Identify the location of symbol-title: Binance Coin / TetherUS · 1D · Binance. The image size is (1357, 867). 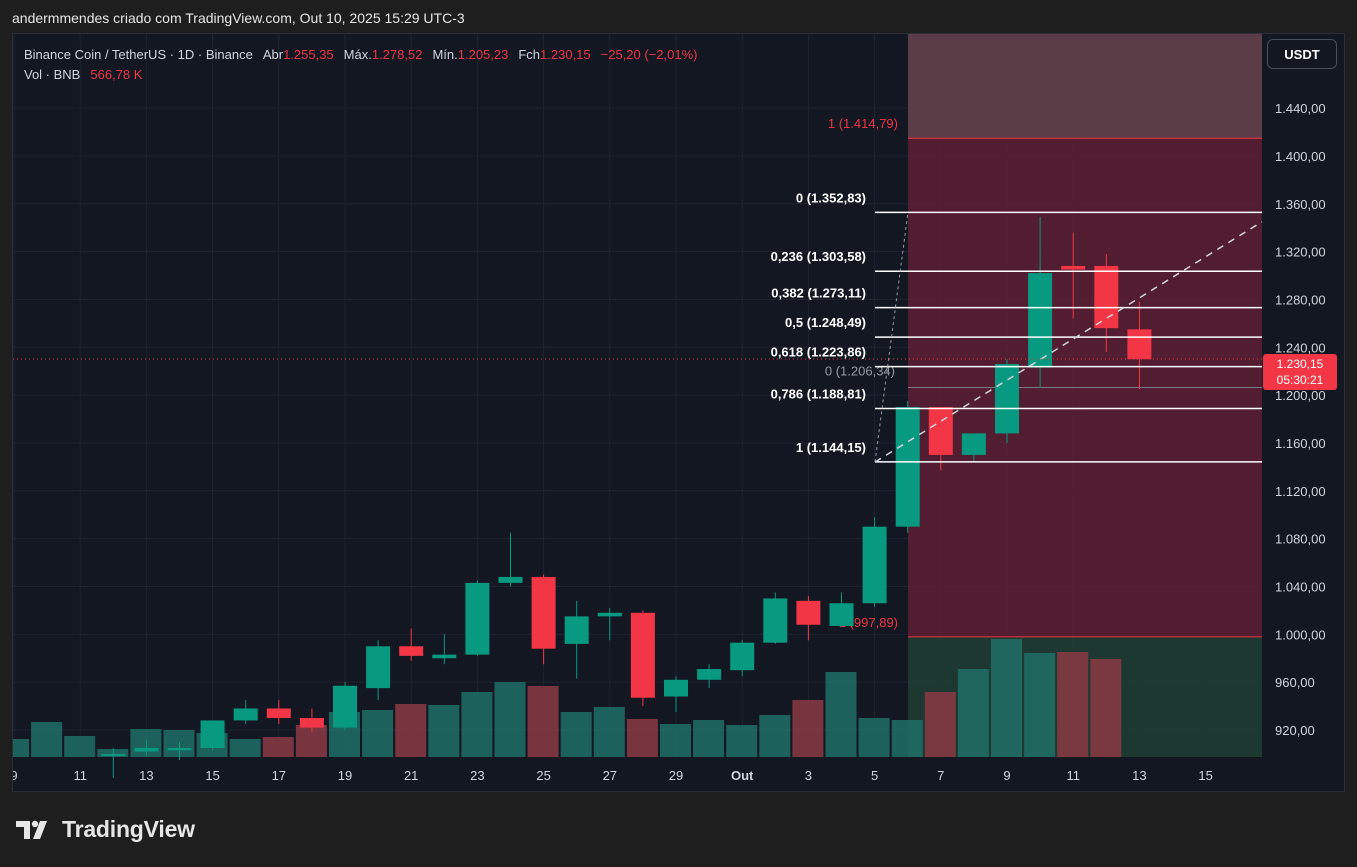
(138, 54).